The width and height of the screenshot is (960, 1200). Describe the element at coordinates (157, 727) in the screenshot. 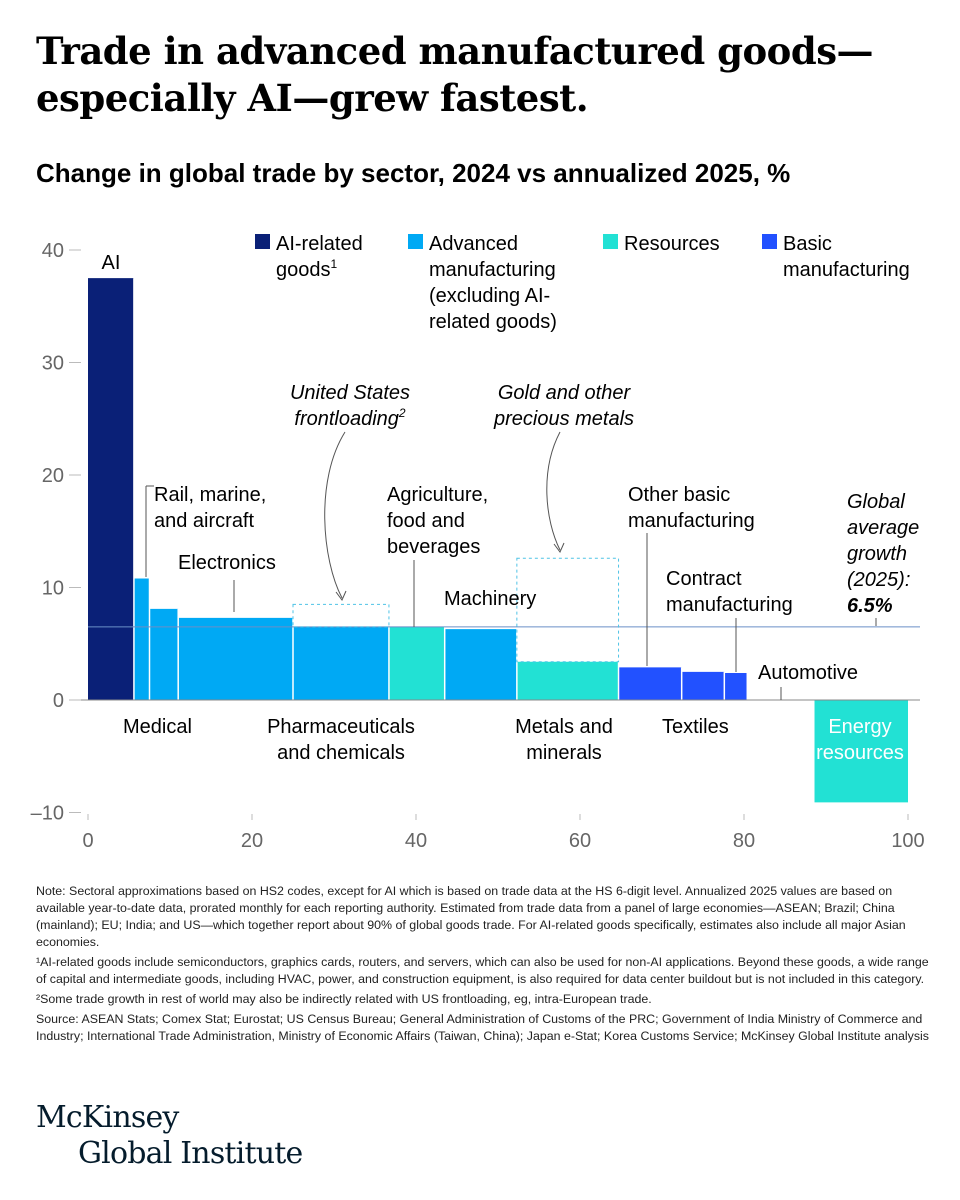

I see `label-medical: Medical` at that location.